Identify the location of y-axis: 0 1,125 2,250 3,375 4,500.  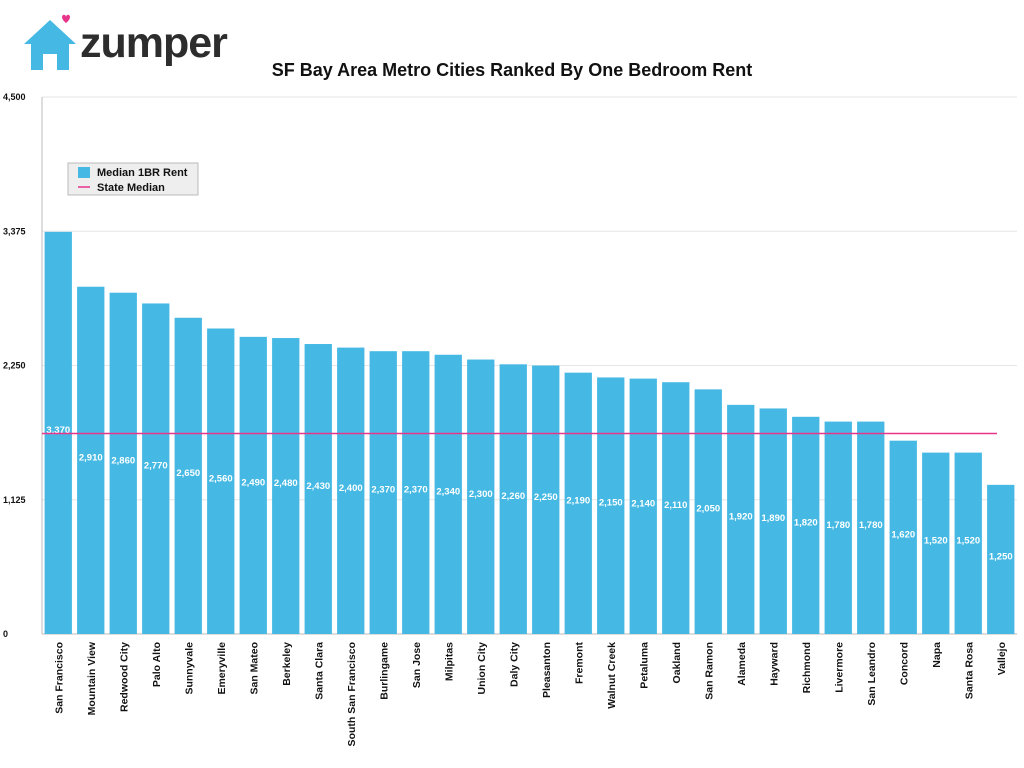
(23, 365).